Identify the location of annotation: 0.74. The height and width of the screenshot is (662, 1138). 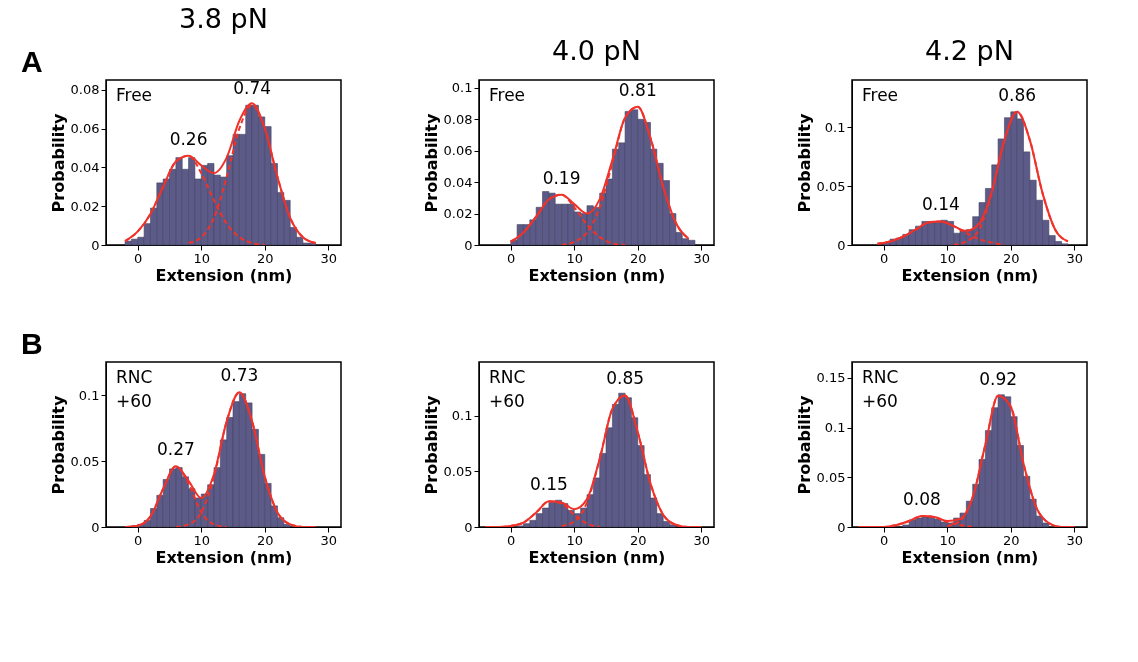
(252, 88).